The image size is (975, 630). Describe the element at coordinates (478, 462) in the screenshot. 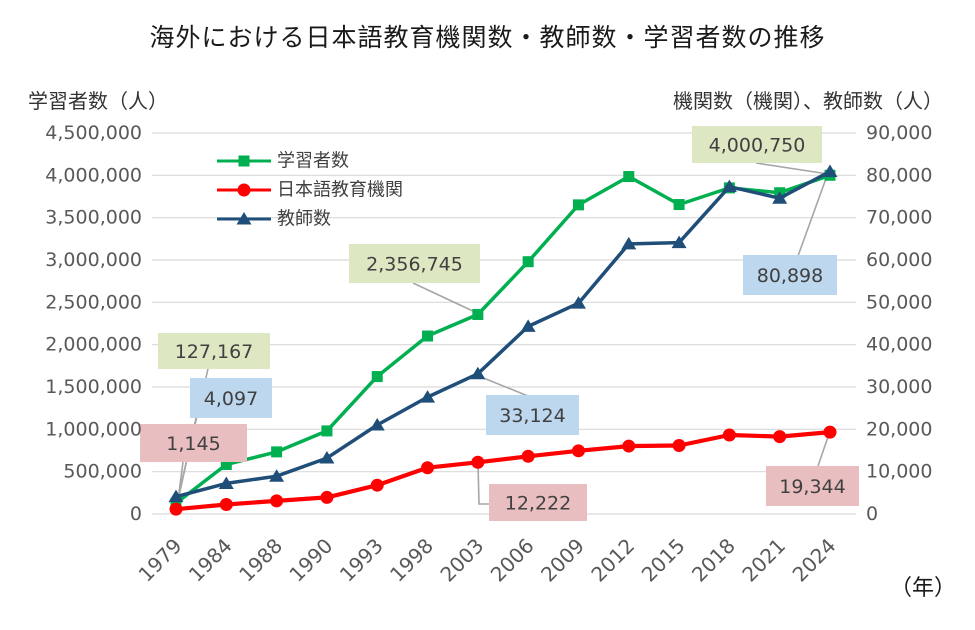

I see `data-point-institutions-2003` at that location.